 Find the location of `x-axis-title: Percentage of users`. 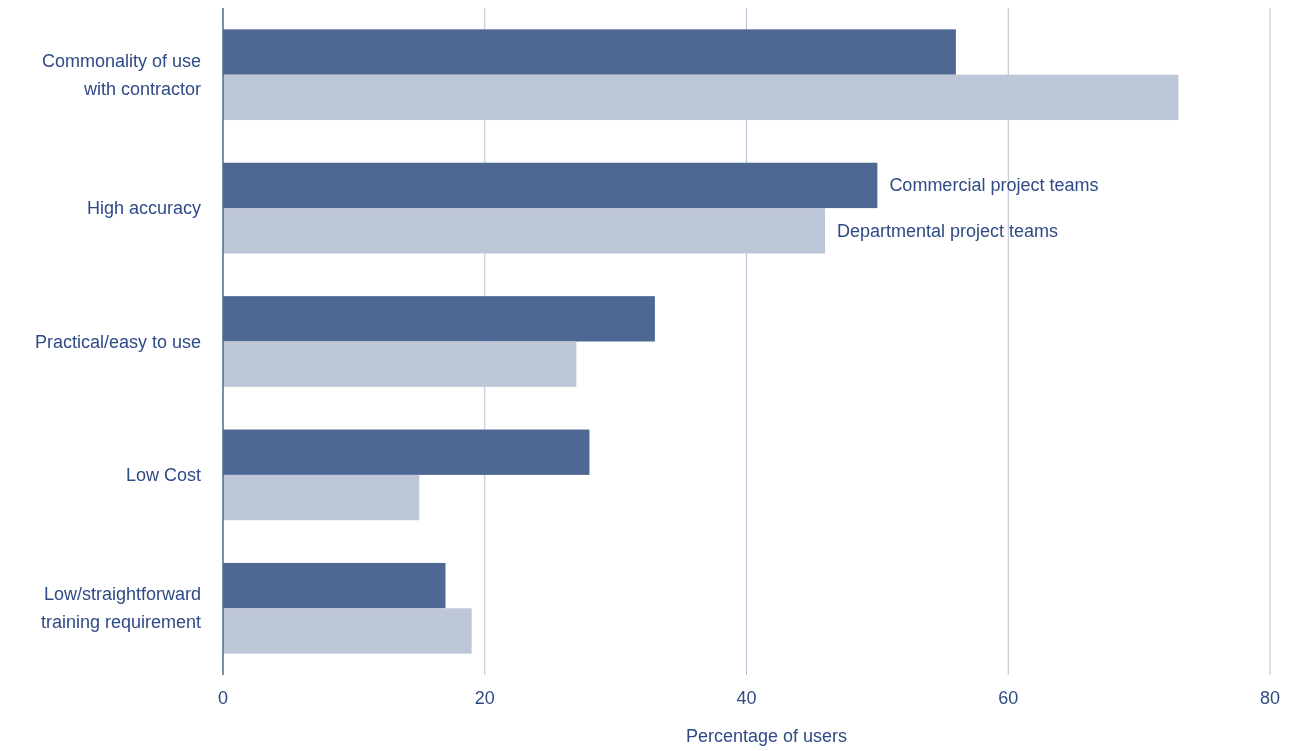

x-axis-title: Percentage of users is located at coordinates (766, 736).